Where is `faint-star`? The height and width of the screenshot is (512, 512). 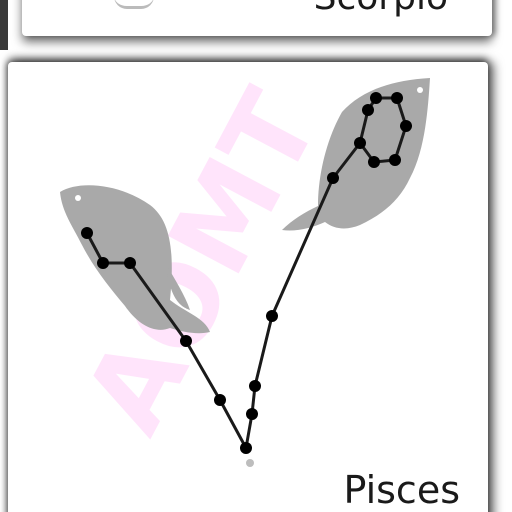
faint-star is located at coordinates (250, 463).